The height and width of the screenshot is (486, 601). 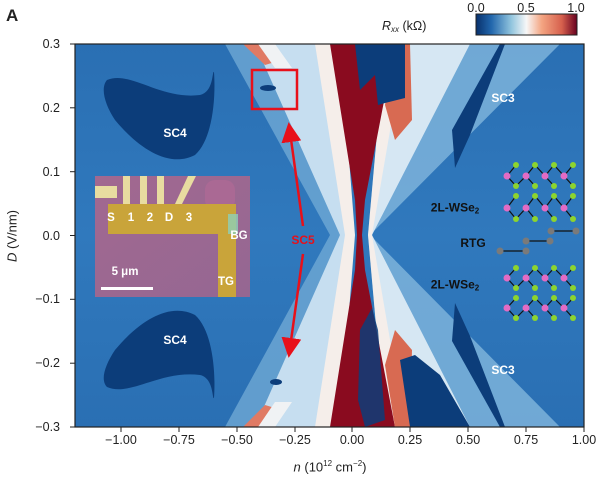 I want to click on colorbar-title-unit: (kΩ), so click(x=414, y=26).